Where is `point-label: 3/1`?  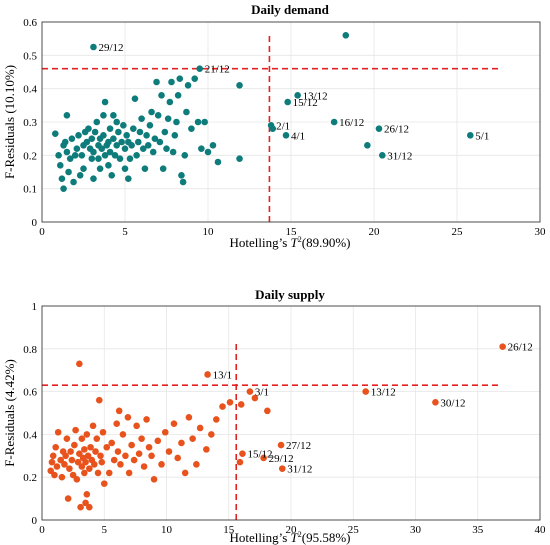 point-label: 3/1 is located at coordinates (262, 393).